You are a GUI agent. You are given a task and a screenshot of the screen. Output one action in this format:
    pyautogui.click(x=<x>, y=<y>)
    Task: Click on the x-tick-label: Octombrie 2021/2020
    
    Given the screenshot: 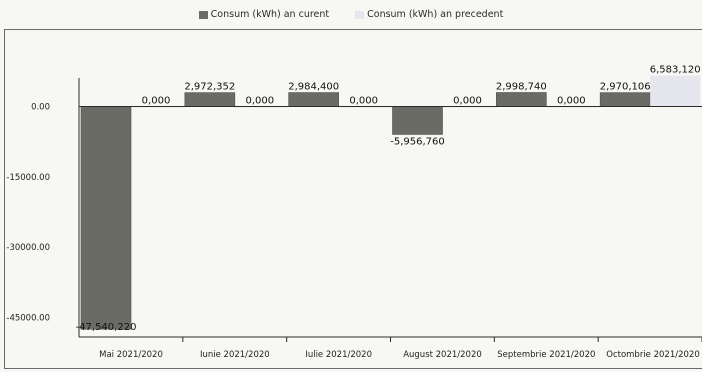 What is the action you would take?
    pyautogui.click(x=653, y=355)
    